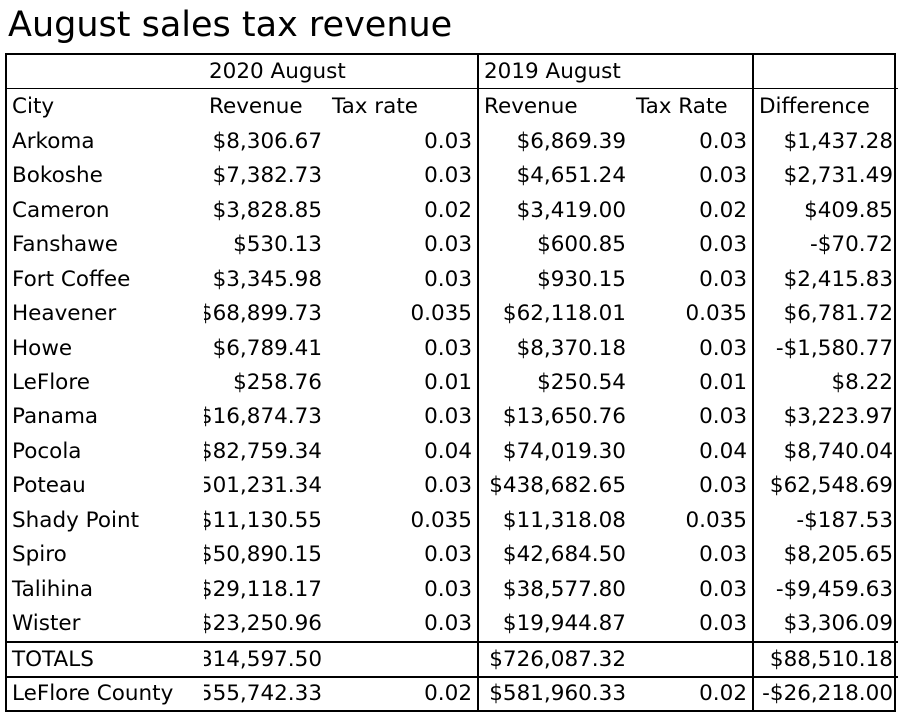  Describe the element at coordinates (230, 25) in the screenshot. I see `page-title: August sales tax revenue` at that location.